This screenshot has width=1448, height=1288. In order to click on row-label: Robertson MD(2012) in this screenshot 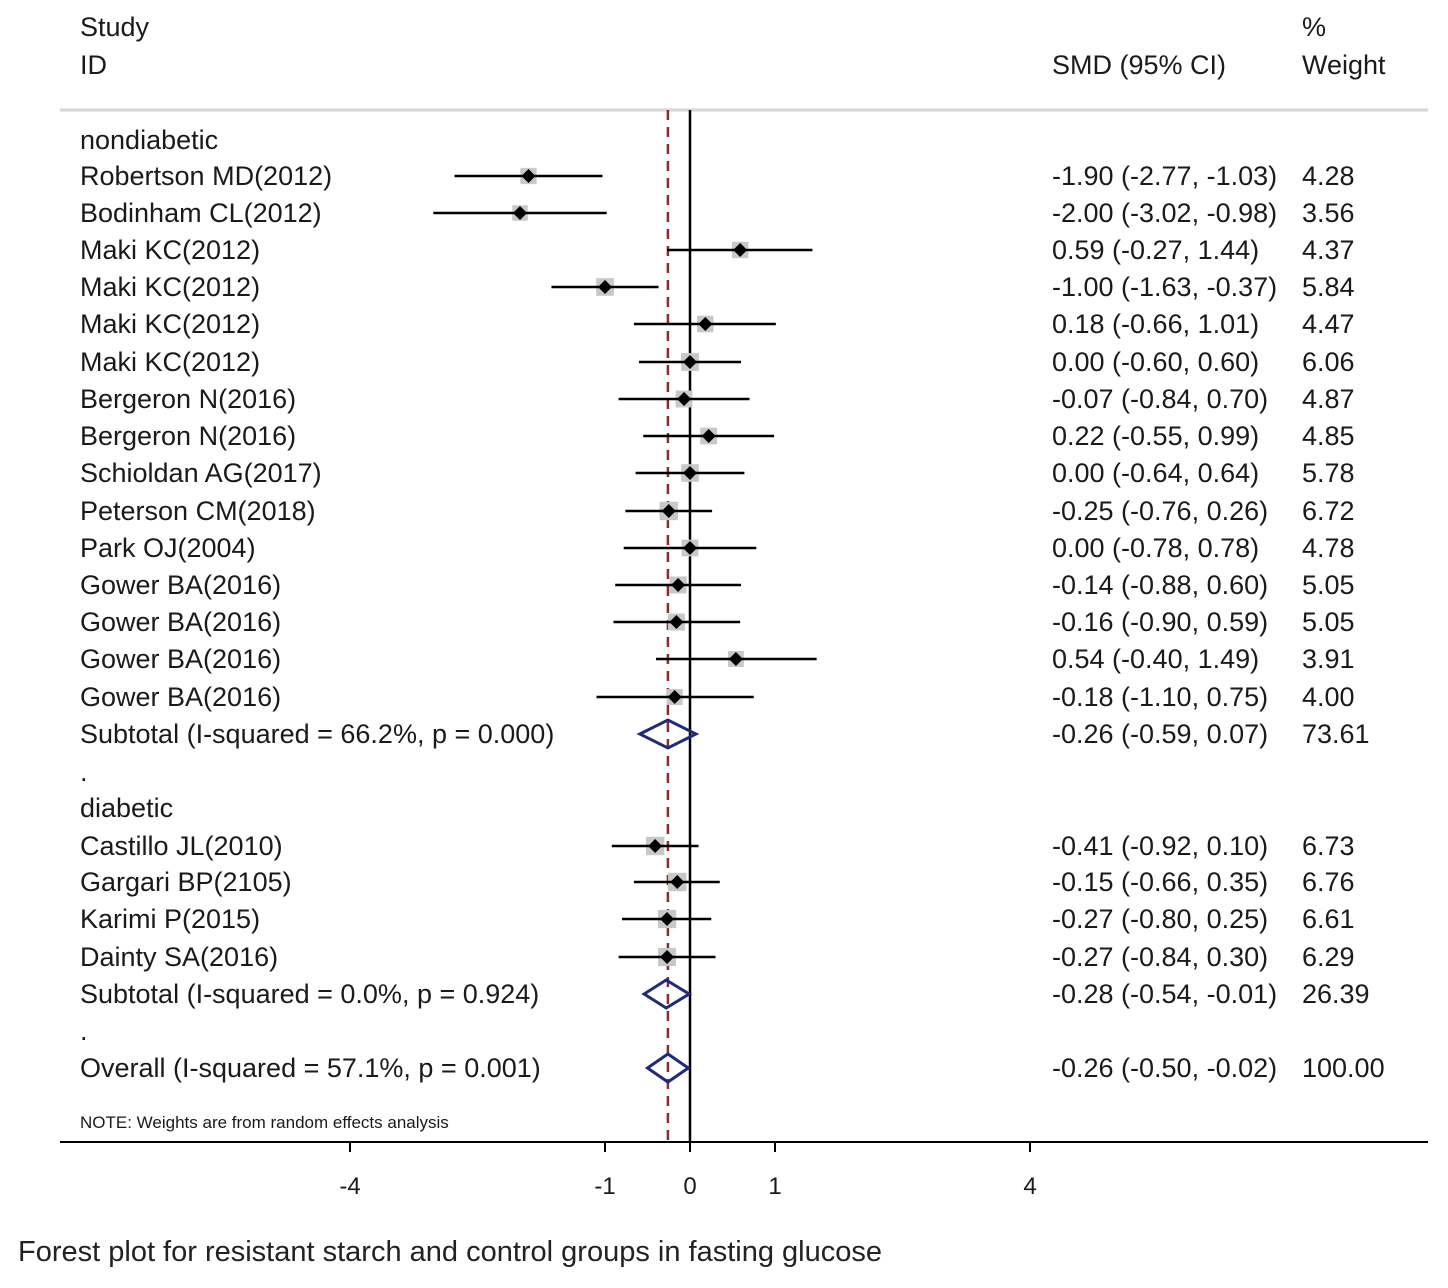, I will do `click(206, 176)`.